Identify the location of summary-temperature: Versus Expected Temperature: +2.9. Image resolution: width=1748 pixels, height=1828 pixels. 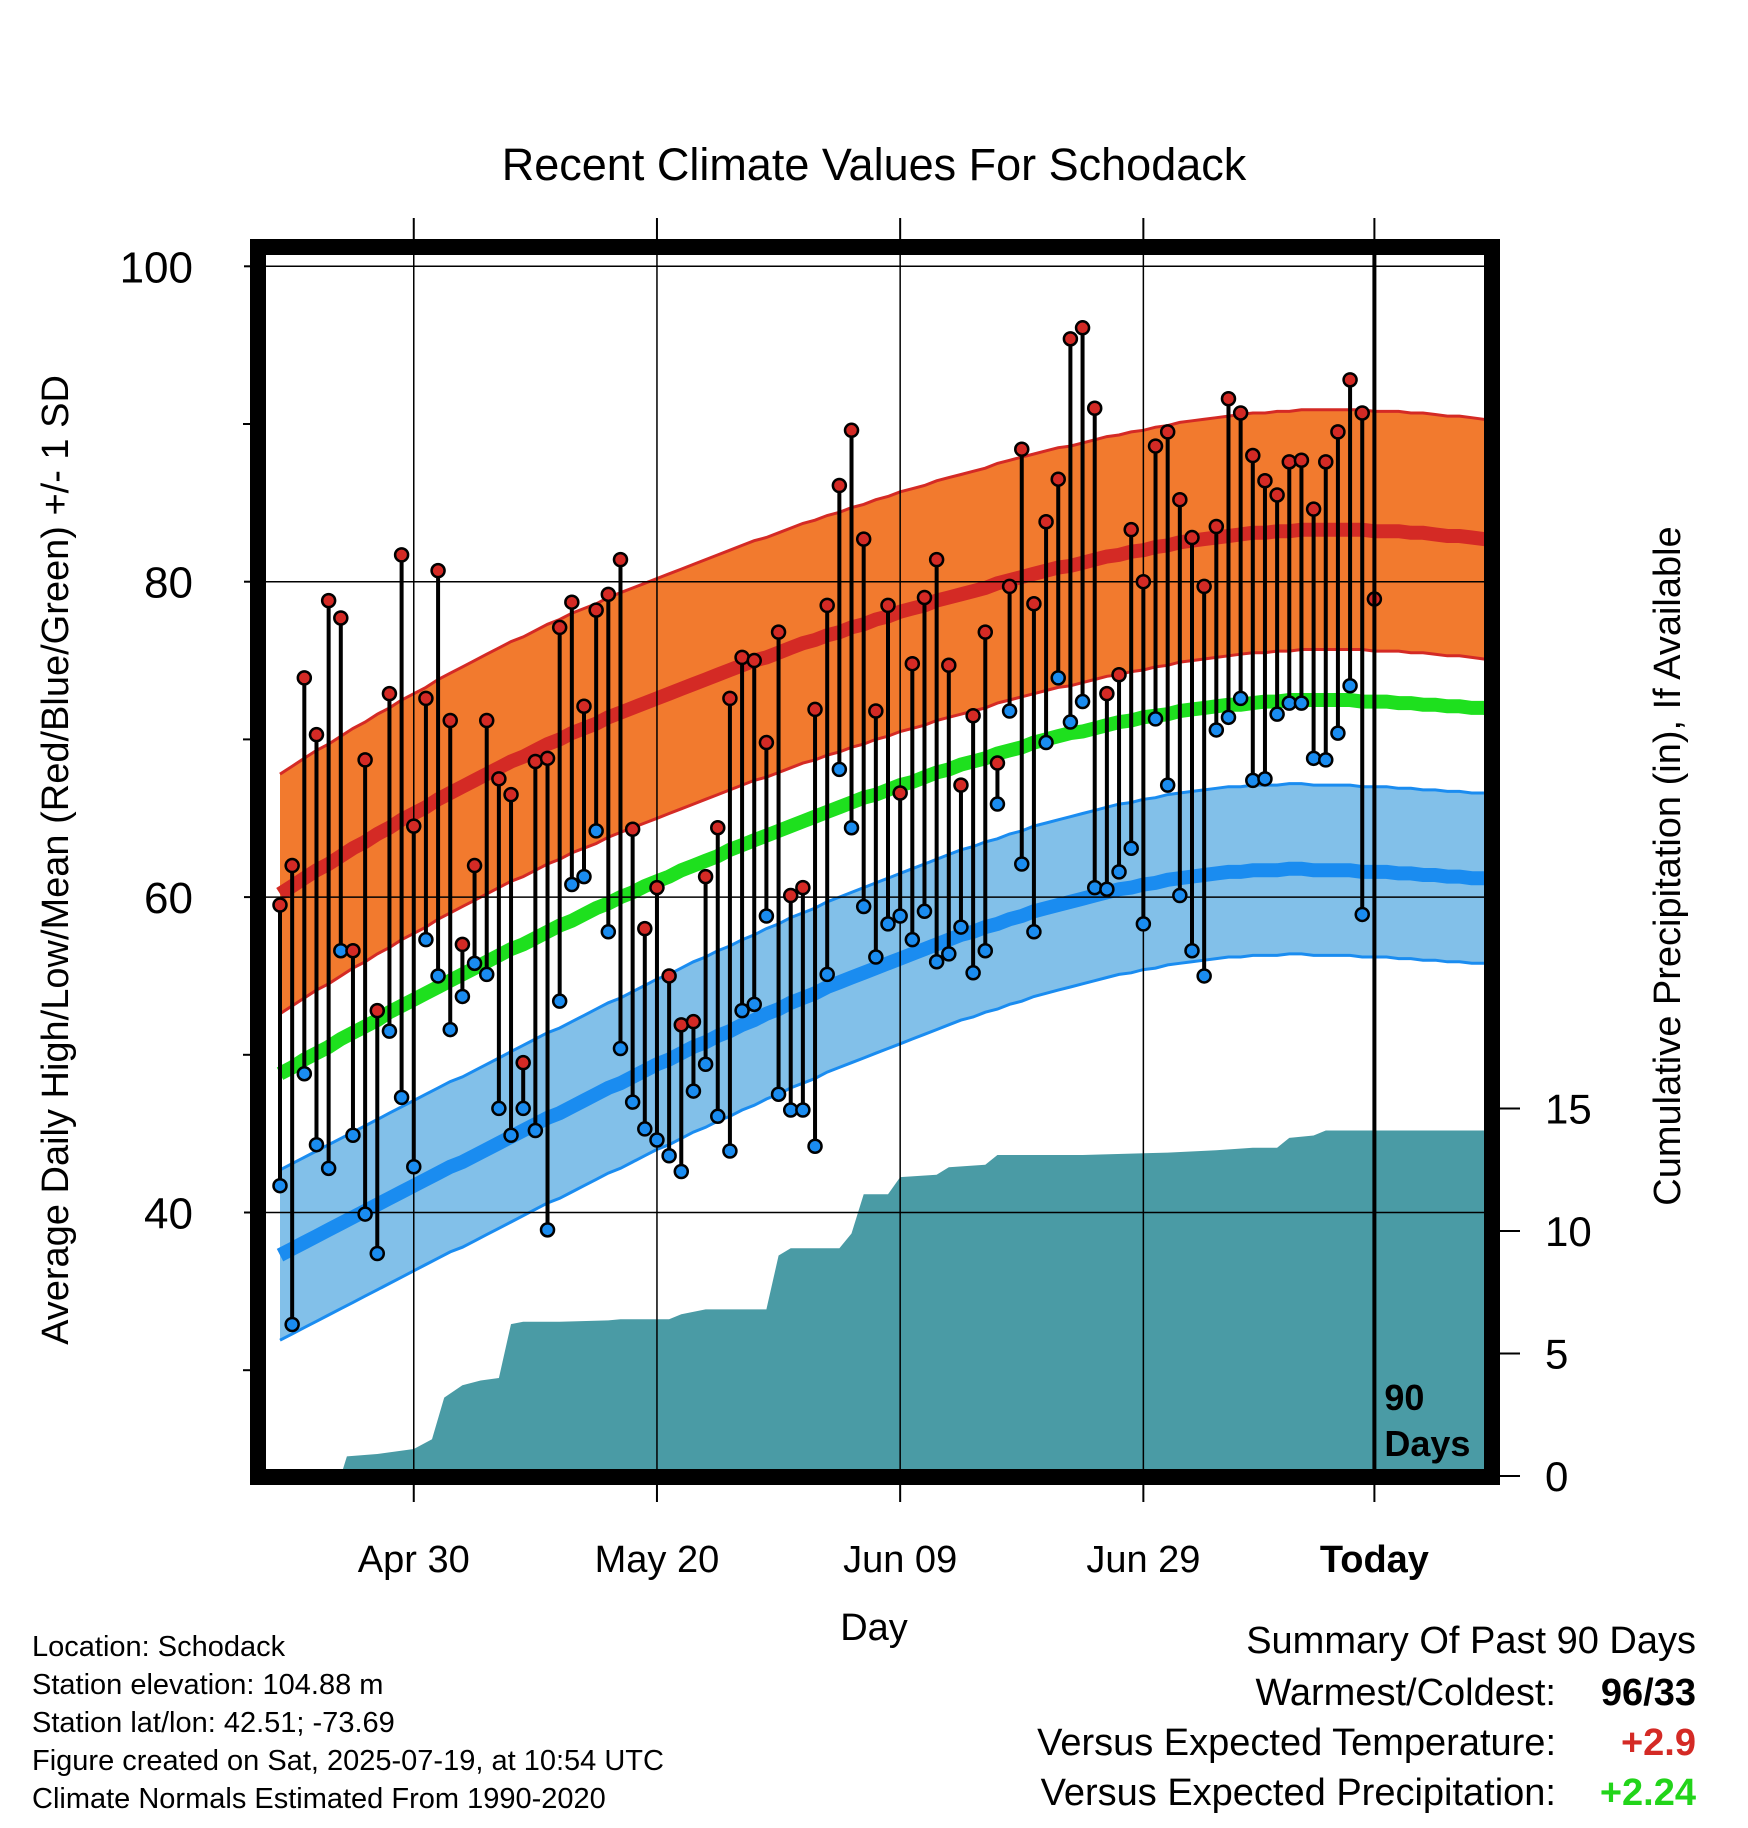
(1366, 1743).